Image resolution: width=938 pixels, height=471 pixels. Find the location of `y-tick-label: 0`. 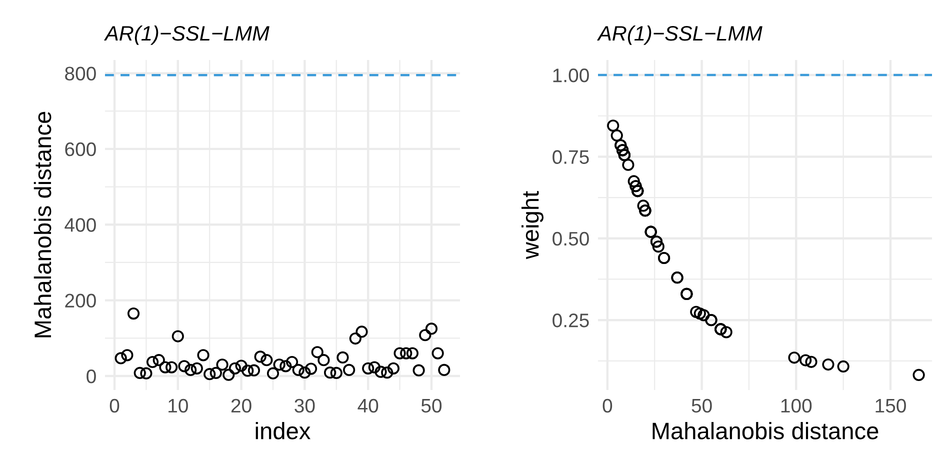

y-tick-label: 0 is located at coordinates (91, 376).